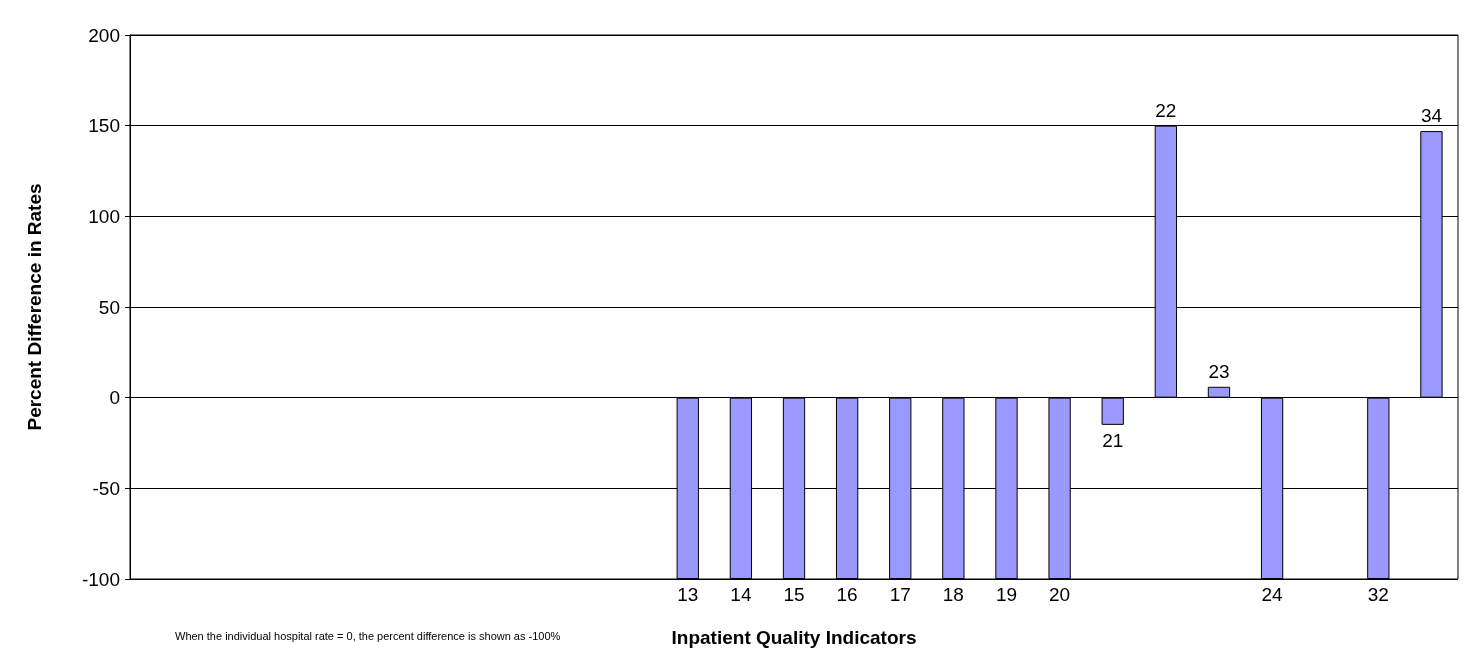  What do you see at coordinates (741, 594) in the screenshot?
I see `x-tick-label: 14` at bounding box center [741, 594].